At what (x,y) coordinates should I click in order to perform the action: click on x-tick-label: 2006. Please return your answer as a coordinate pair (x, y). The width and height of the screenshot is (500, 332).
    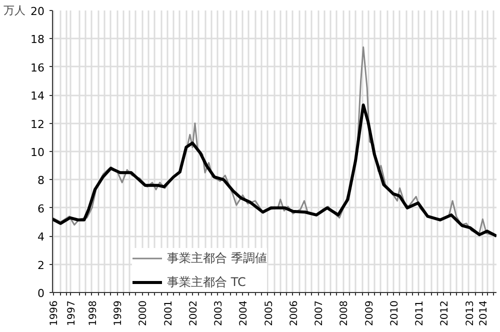
    Looking at the image, I should click on (294, 313).